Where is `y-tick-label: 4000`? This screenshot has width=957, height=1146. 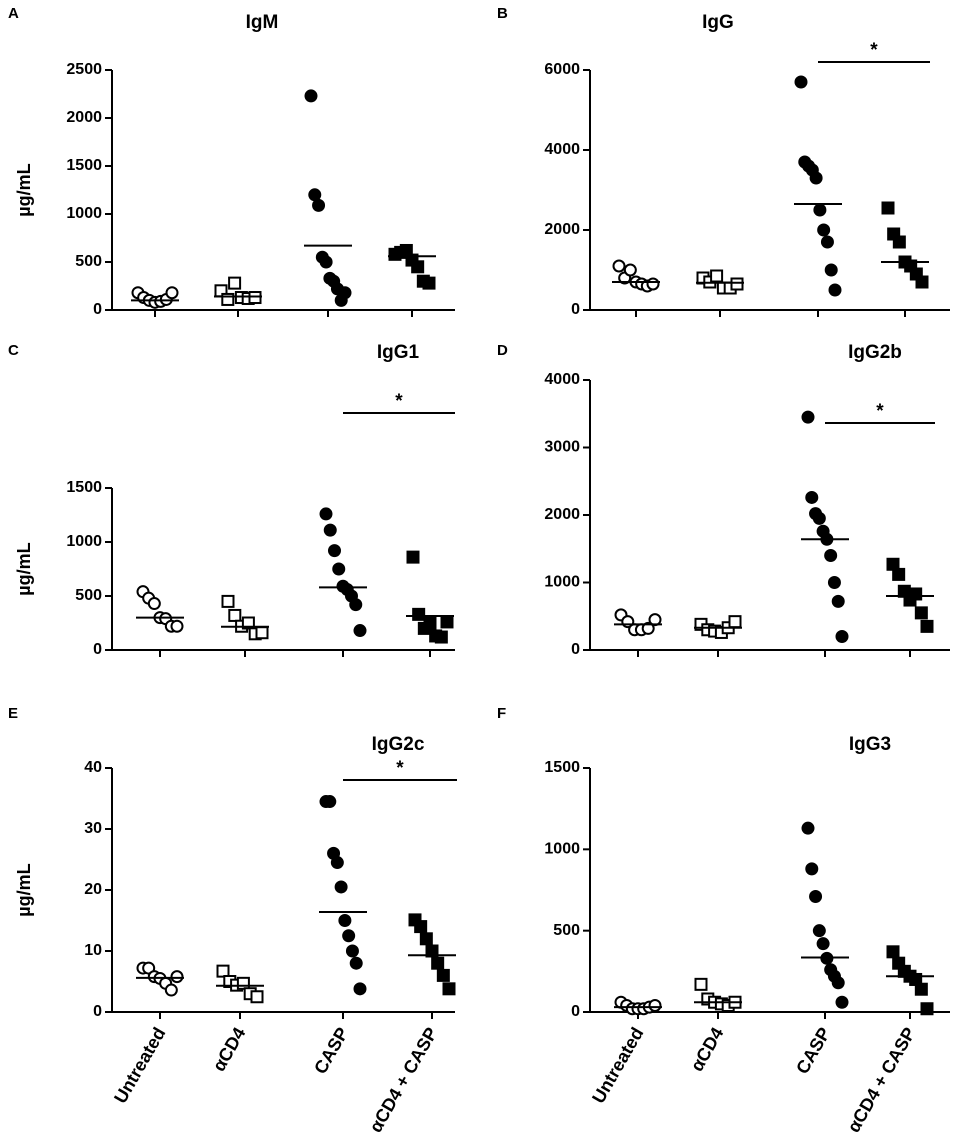 y-tick-label: 4000 is located at coordinates (562, 149).